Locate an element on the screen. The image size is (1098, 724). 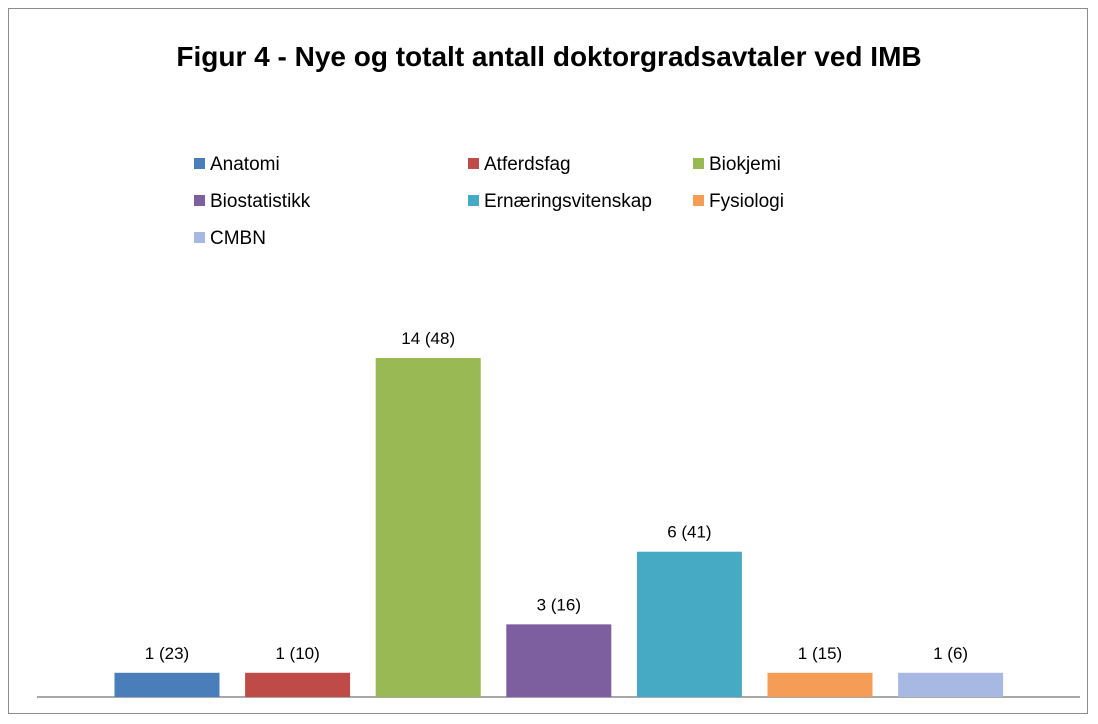
legend-item: Biokjemi is located at coordinates (737, 165).